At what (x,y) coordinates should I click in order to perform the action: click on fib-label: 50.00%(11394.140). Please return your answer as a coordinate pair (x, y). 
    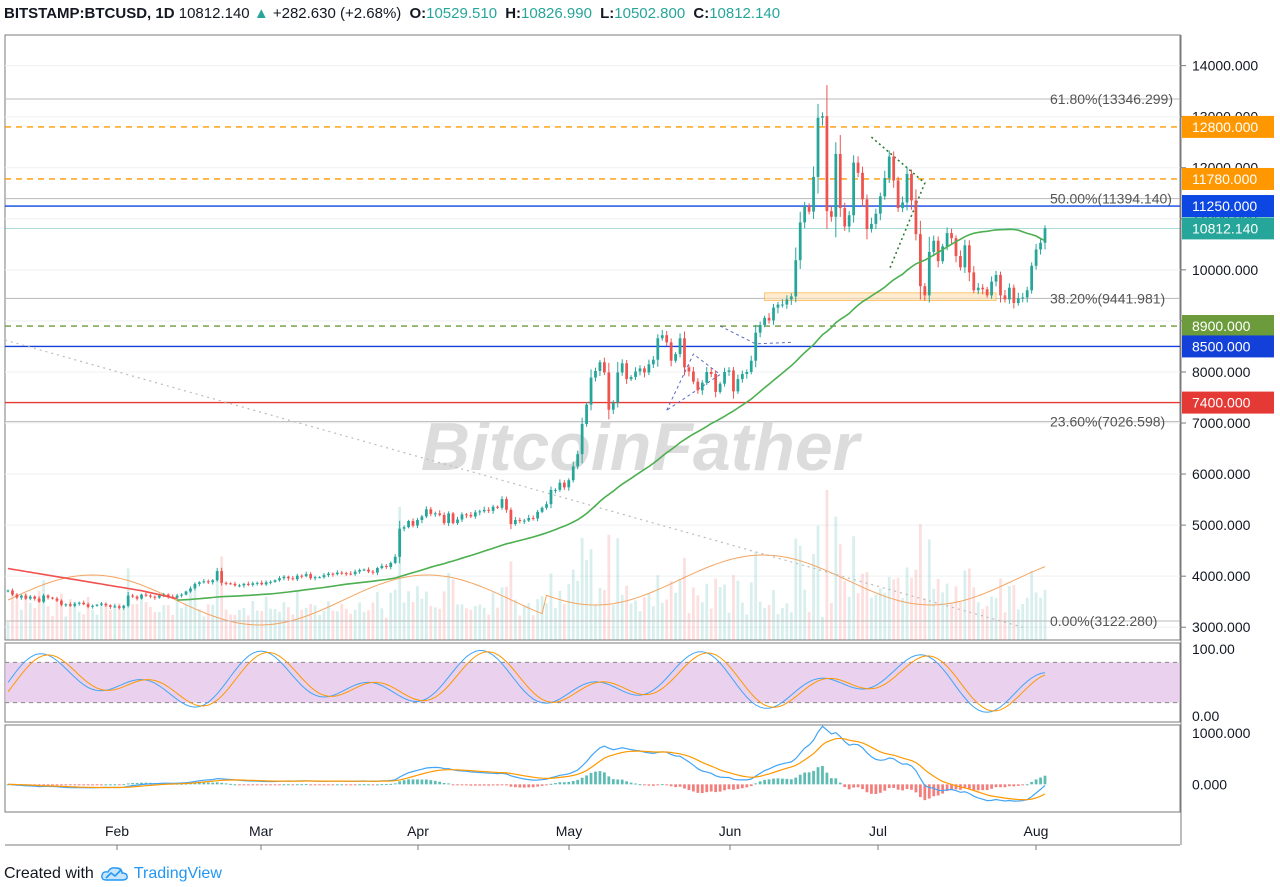
    Looking at the image, I should click on (1111, 199).